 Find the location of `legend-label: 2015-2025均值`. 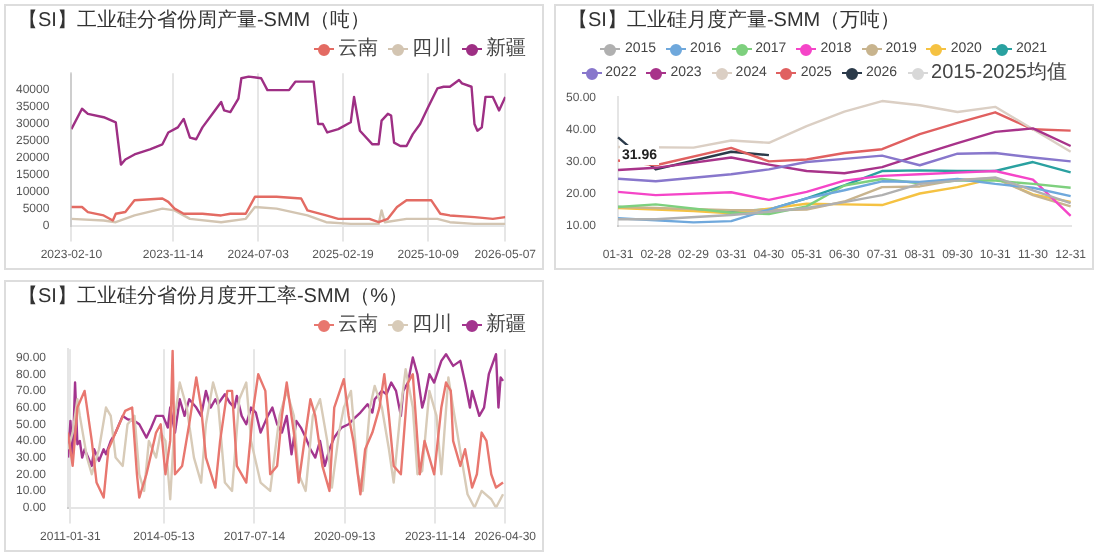

legend-label: 2015-2025均值 is located at coordinates (999, 73).